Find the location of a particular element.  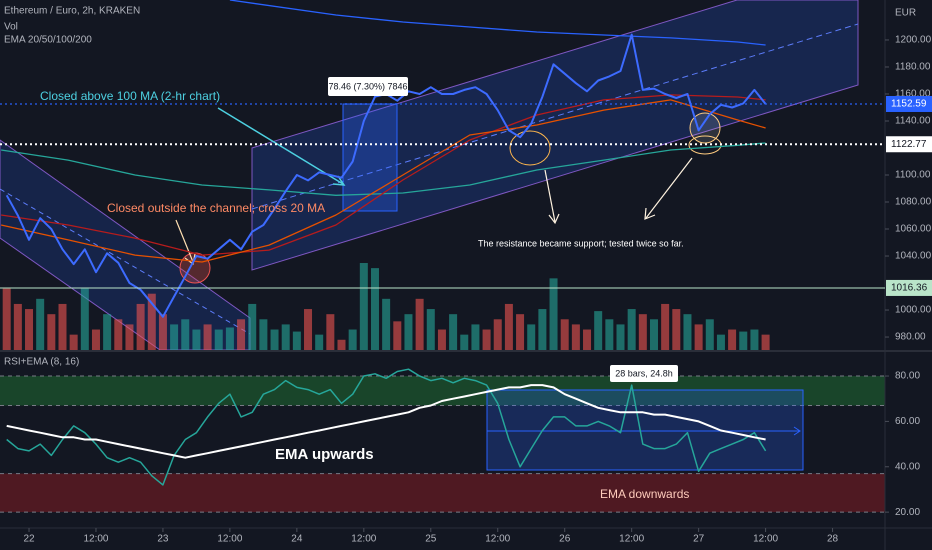

annotation: Closed outside the channel; cross 20 MA is located at coordinates (216, 208).